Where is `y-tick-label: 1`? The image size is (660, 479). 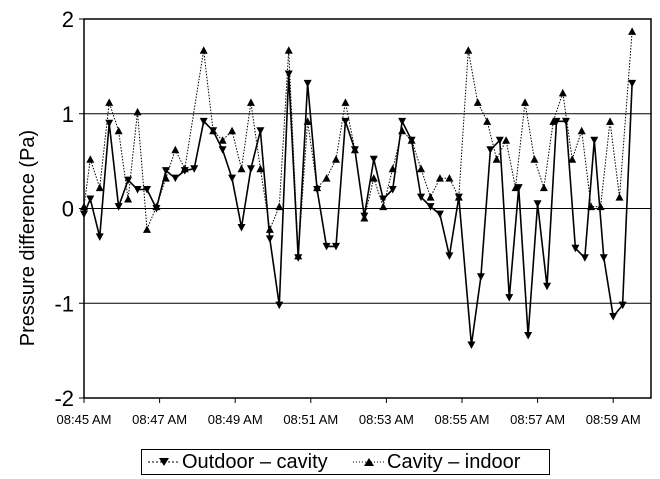 y-tick-label: 1 is located at coordinates (68, 114).